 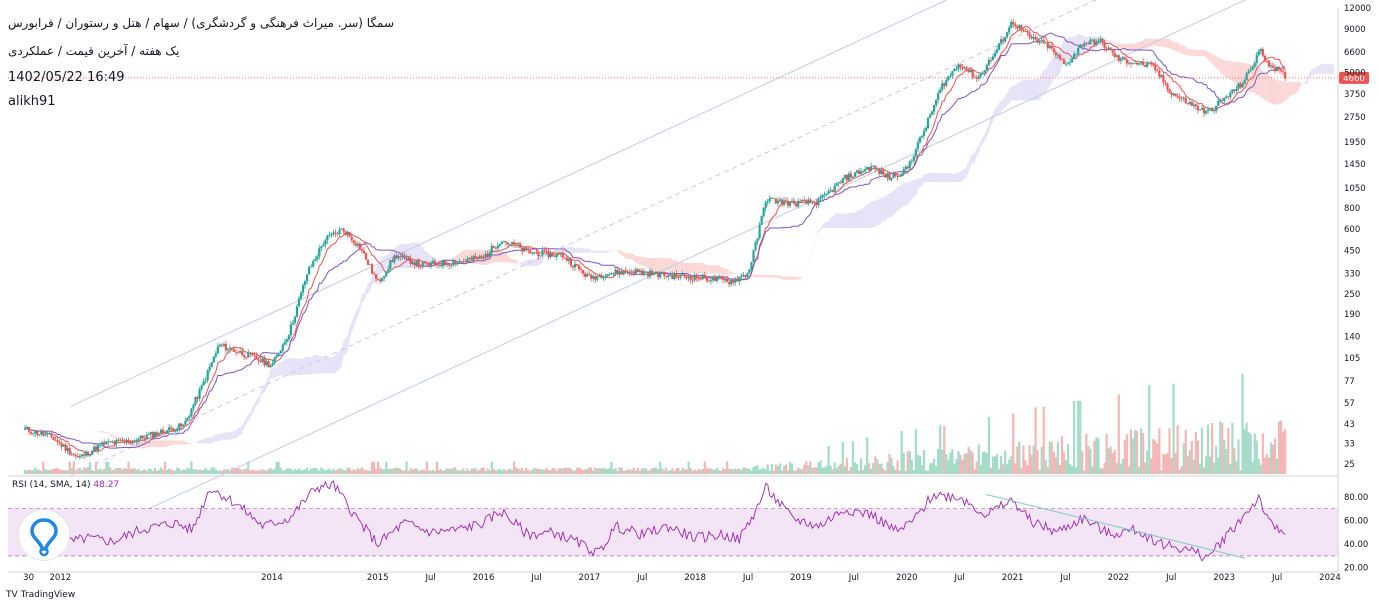 I want to click on author-name: alikh91, so click(x=32, y=101).